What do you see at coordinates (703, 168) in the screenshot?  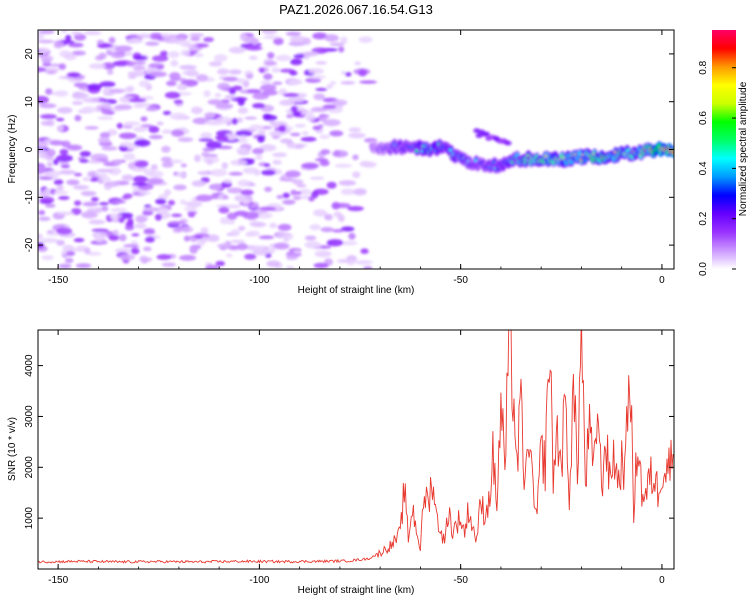 I see `colorbar-tick-label: 0.4` at bounding box center [703, 168].